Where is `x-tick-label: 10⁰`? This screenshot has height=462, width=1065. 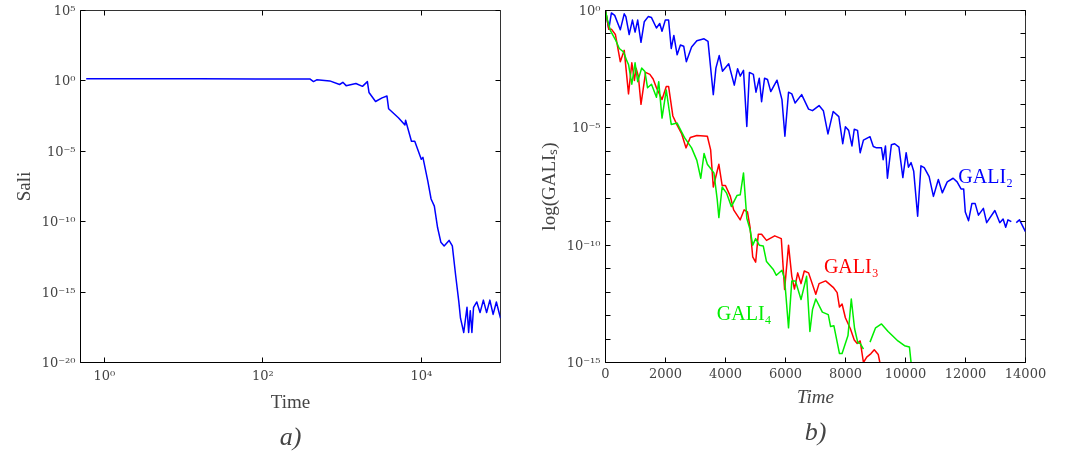 x-tick-label: 10⁰ is located at coordinates (104, 375).